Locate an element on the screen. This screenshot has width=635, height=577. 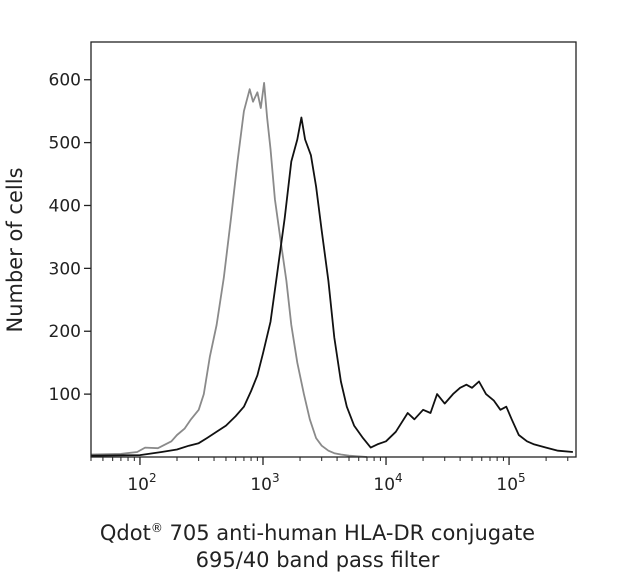
x-tick-label: 10² is located at coordinates (141, 483).